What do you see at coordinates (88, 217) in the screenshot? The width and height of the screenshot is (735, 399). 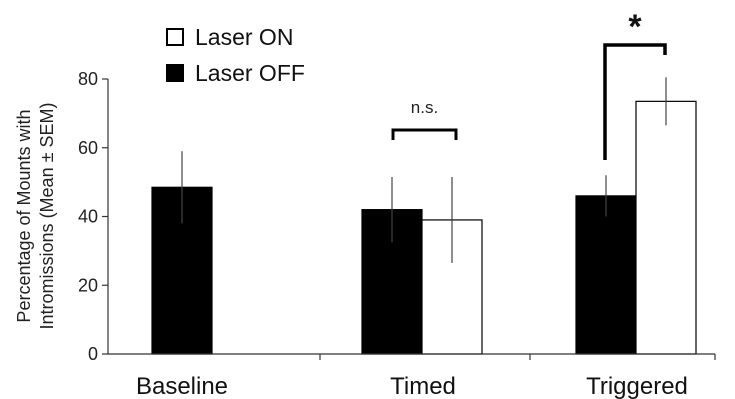 I see `y-tick-label: 40` at bounding box center [88, 217].